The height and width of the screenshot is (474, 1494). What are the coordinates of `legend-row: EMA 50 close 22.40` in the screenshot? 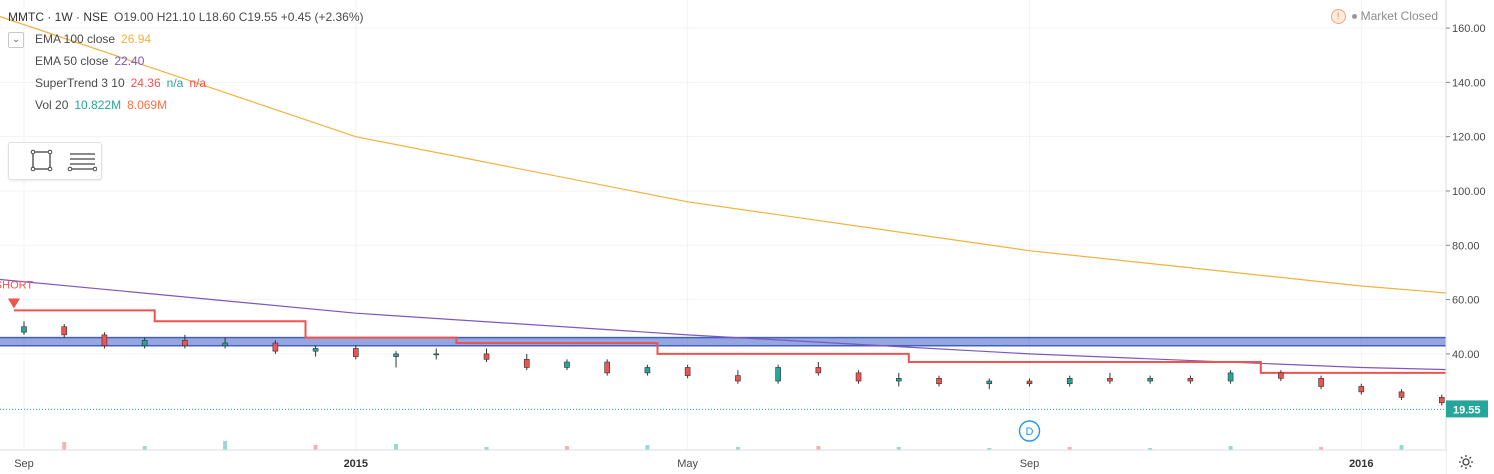 It's located at (89, 61).